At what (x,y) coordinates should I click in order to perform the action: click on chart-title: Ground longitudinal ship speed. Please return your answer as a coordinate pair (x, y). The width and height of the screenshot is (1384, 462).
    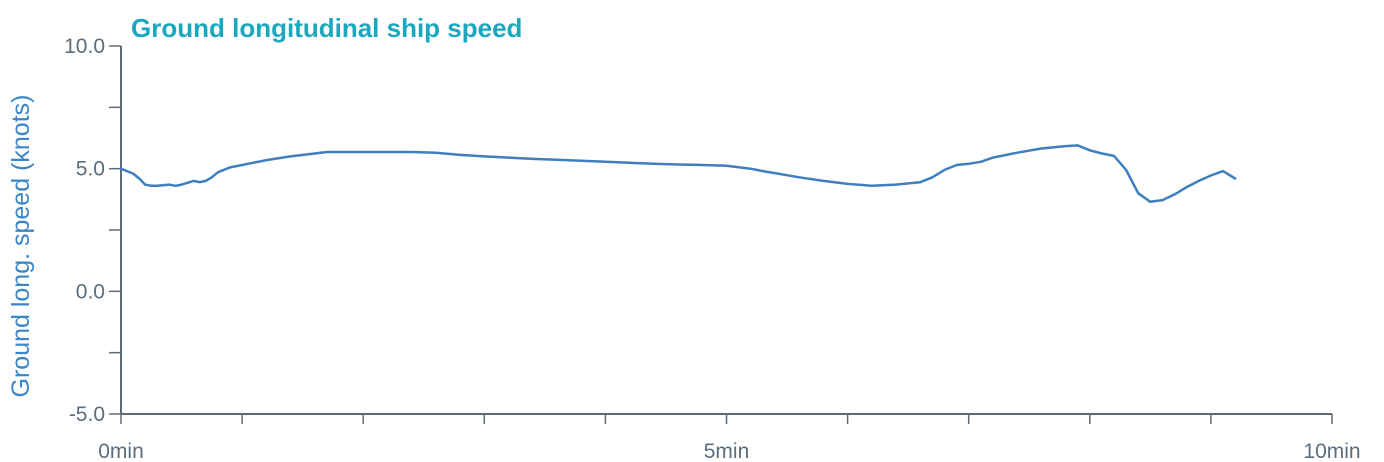
    Looking at the image, I should click on (326, 28).